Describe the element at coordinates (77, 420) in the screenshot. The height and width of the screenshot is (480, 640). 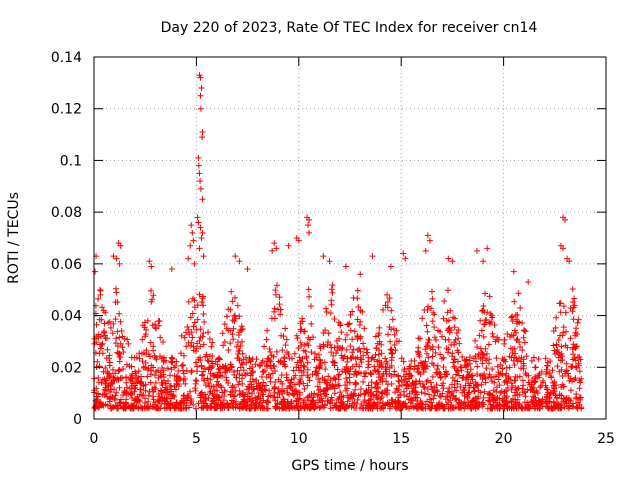
I see `y-tick-label: 0` at that location.